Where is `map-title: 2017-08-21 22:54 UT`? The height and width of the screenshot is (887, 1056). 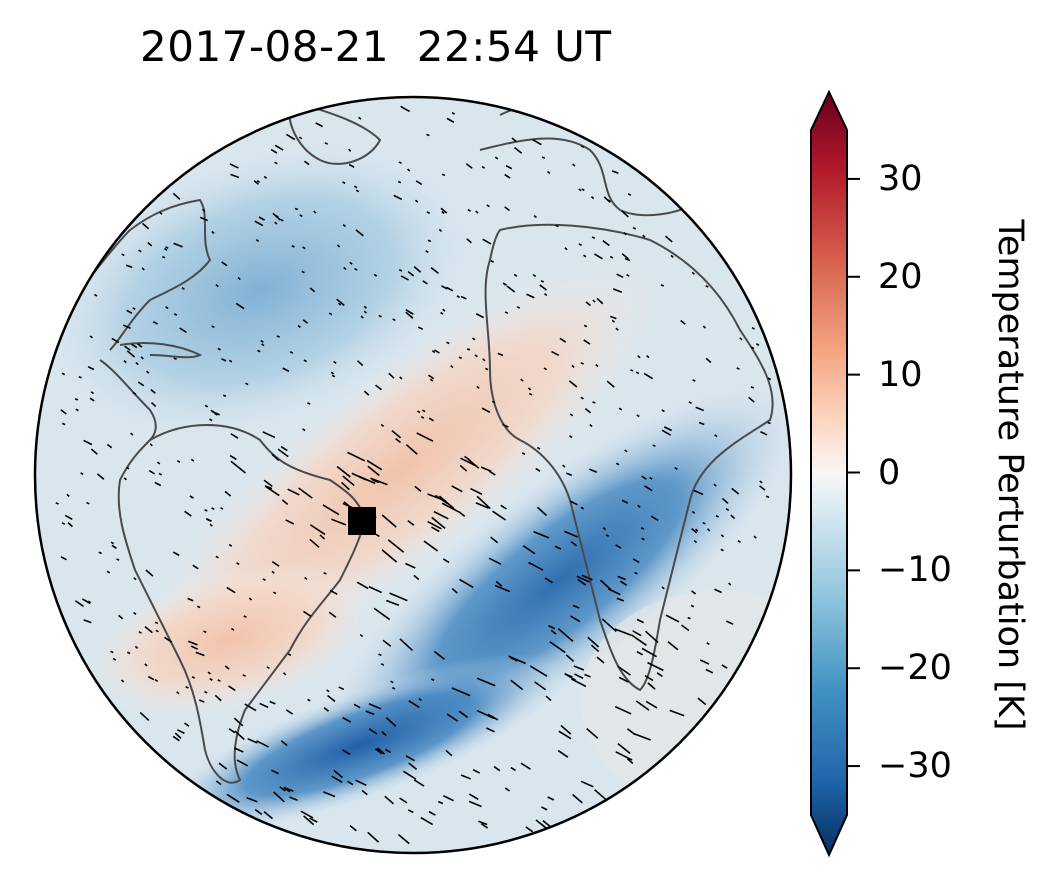 map-title: 2017-08-21 22:54 UT is located at coordinates (376, 46).